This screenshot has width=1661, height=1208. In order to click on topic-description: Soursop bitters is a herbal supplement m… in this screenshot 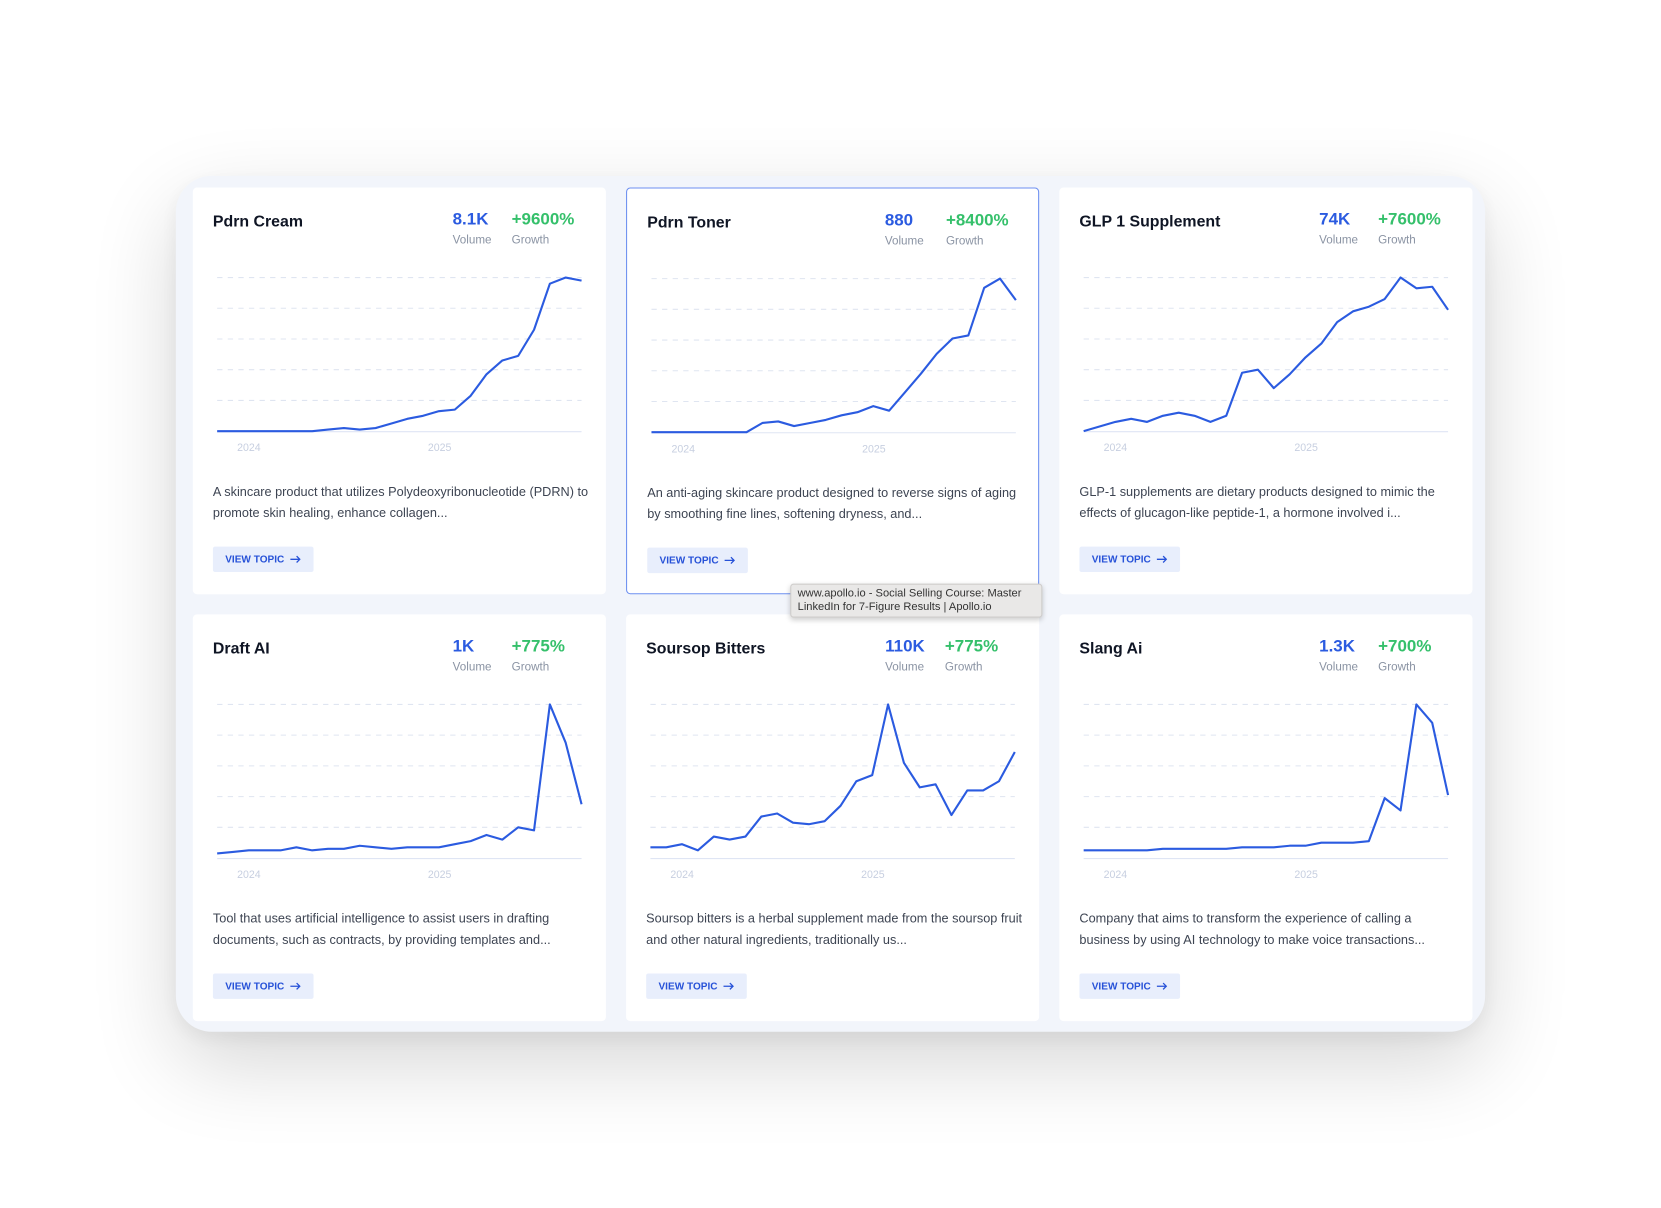, I will do `click(834, 929)`.